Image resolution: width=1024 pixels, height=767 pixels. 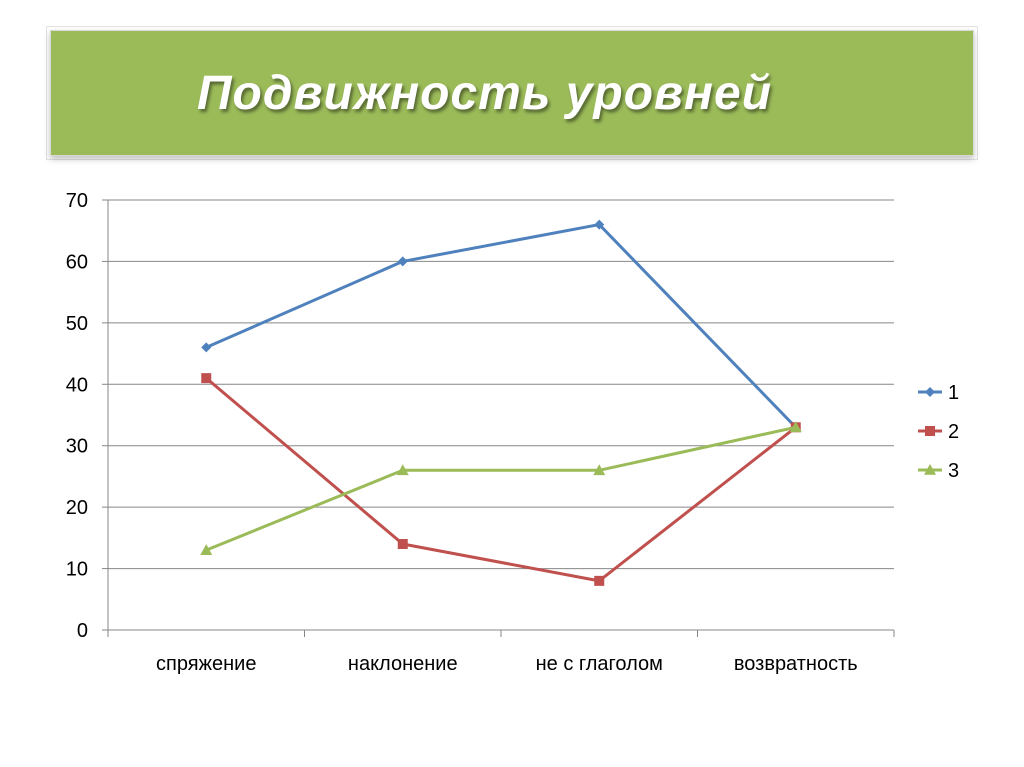 I want to click on x-category-label: наклонение, so click(x=403, y=664).